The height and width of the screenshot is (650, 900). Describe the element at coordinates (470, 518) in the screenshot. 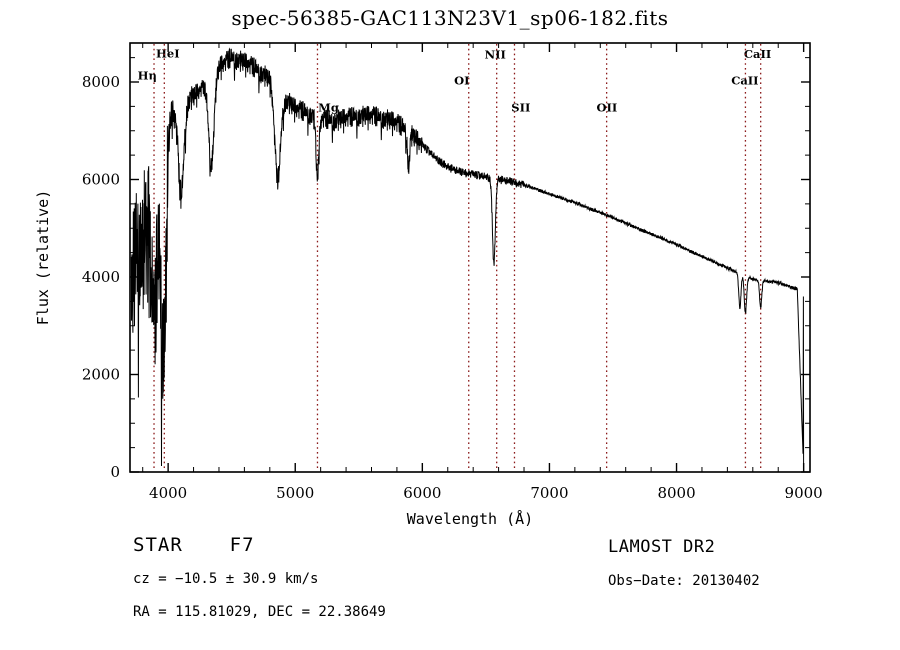

I see `x-axis-label: Wavelength (Å)` at that location.